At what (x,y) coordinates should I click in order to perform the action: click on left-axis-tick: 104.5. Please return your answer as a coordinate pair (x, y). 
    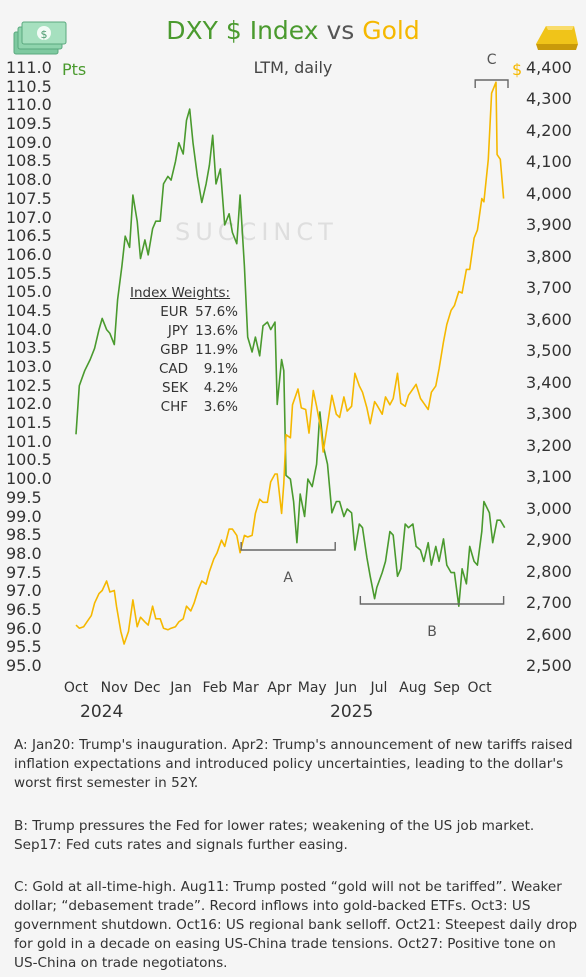
    Looking at the image, I should click on (29, 310).